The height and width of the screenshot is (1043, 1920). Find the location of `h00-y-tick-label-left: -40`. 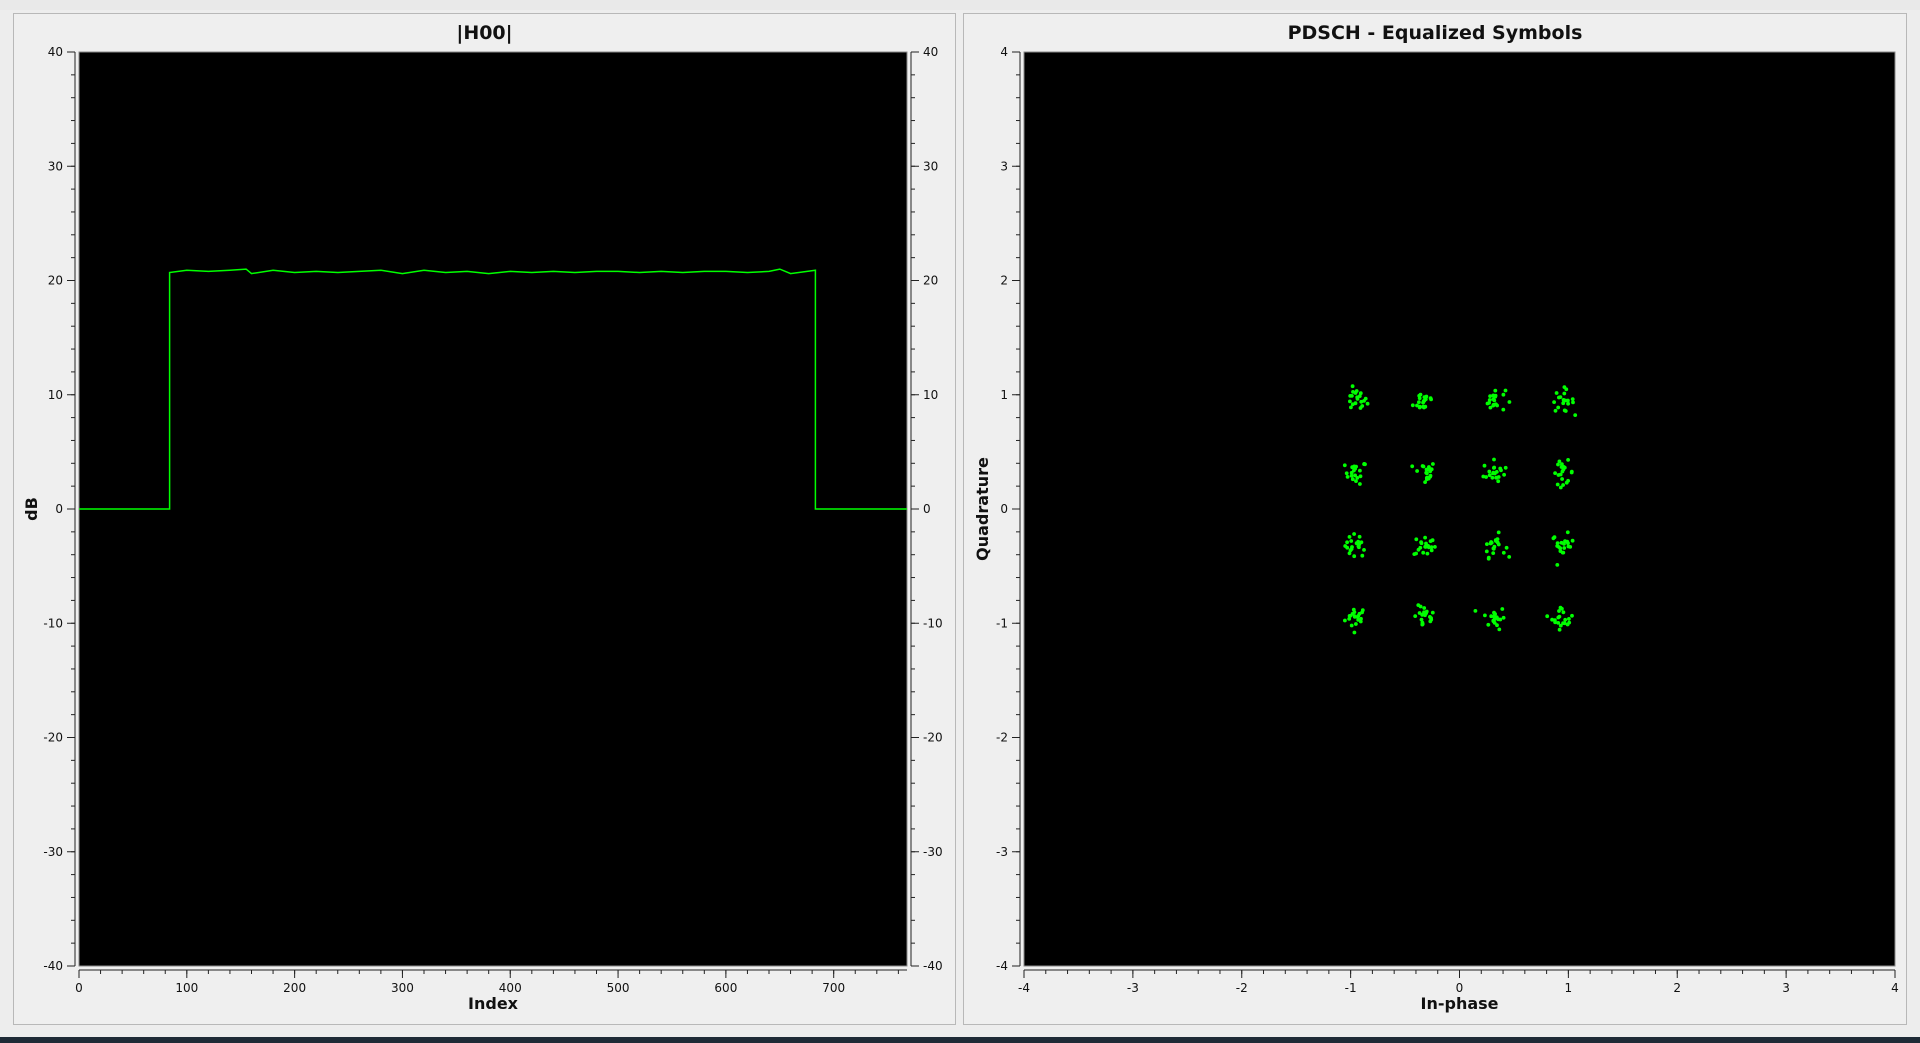

h00-y-tick-label-left: -40 is located at coordinates (53, 966).